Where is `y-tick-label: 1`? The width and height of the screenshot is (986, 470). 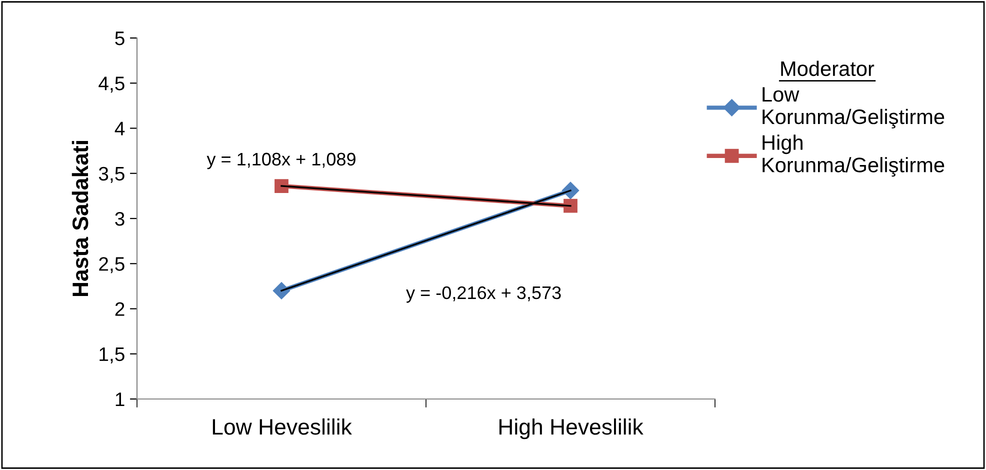
y-tick-label: 1 is located at coordinates (120, 399).